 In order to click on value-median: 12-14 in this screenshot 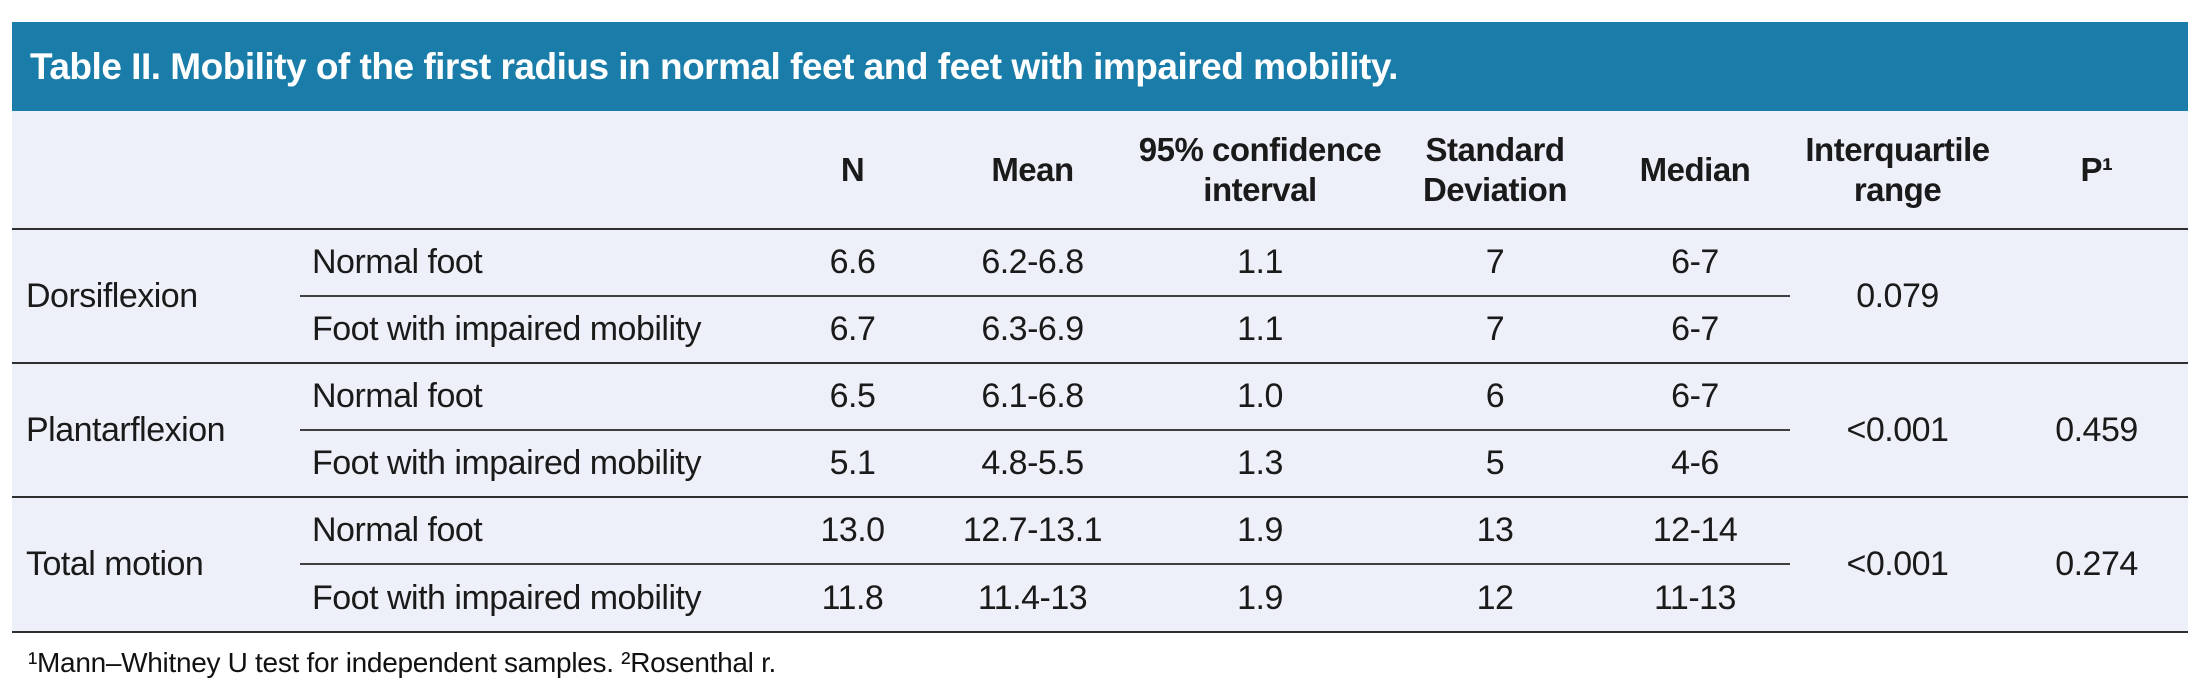, I will do `click(1695, 530)`.